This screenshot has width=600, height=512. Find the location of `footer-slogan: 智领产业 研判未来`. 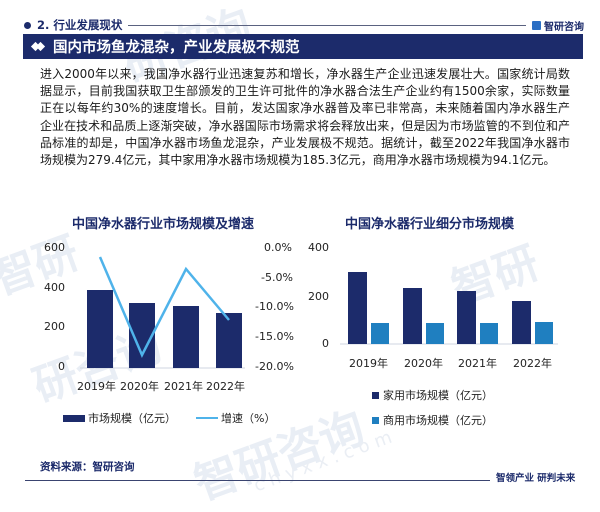

footer-slogan: 智领产业 研判未来 is located at coordinates (536, 478).